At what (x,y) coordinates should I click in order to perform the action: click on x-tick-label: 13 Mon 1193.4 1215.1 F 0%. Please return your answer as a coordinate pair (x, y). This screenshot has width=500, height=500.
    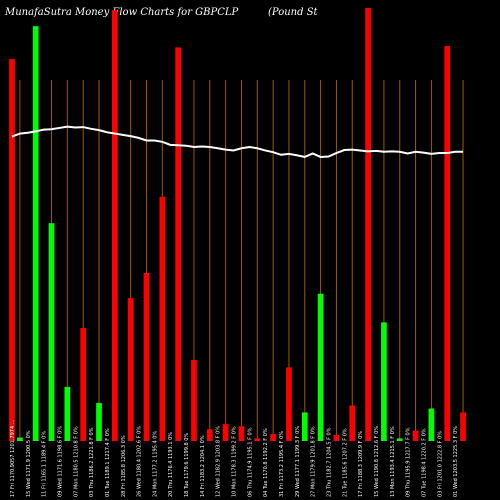
    Looking at the image, I should click on (393, 461).